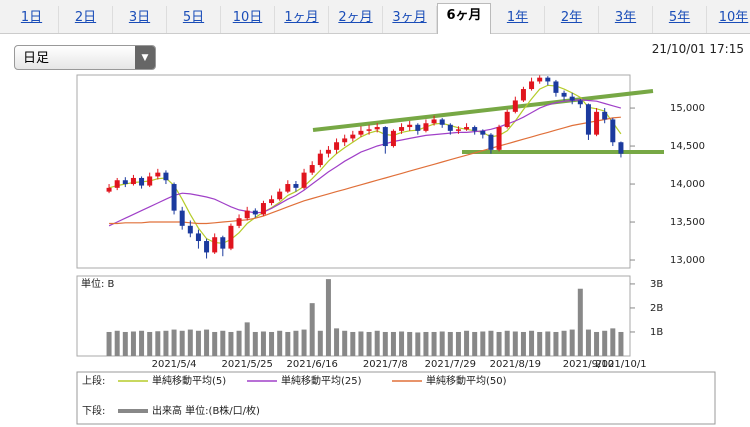 The image size is (750, 427). I want to click on period-tab: 1年, so click(518, 19).